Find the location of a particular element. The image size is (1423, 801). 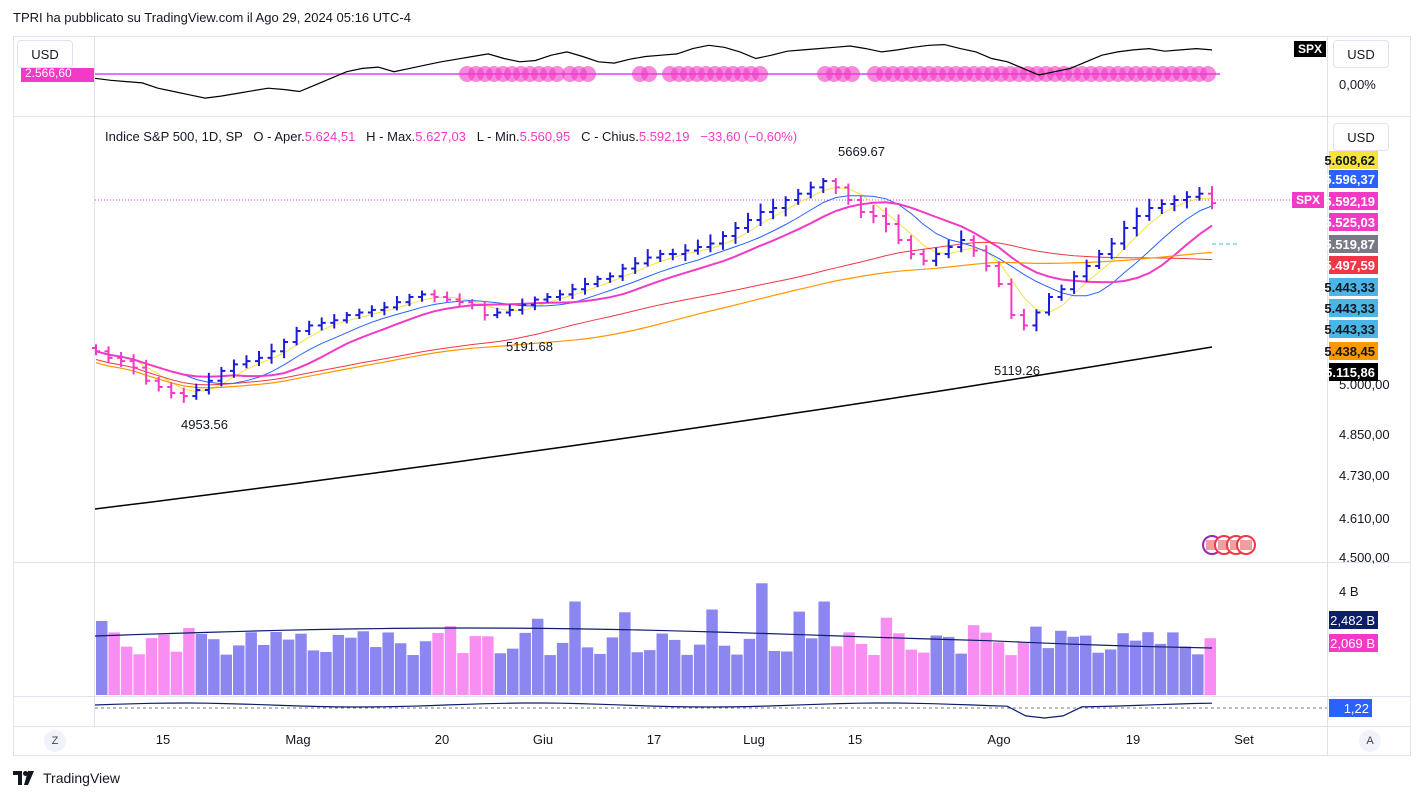

oscillator-line is located at coordinates (653, 710).